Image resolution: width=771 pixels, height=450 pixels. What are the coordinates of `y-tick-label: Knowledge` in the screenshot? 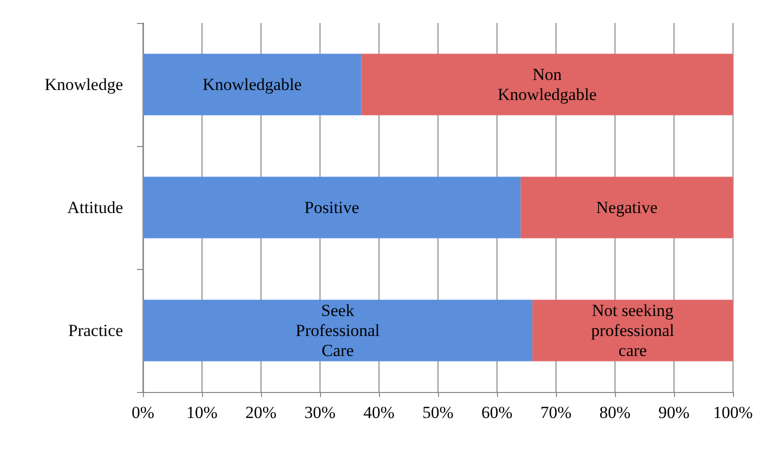 It's located at (83, 84).